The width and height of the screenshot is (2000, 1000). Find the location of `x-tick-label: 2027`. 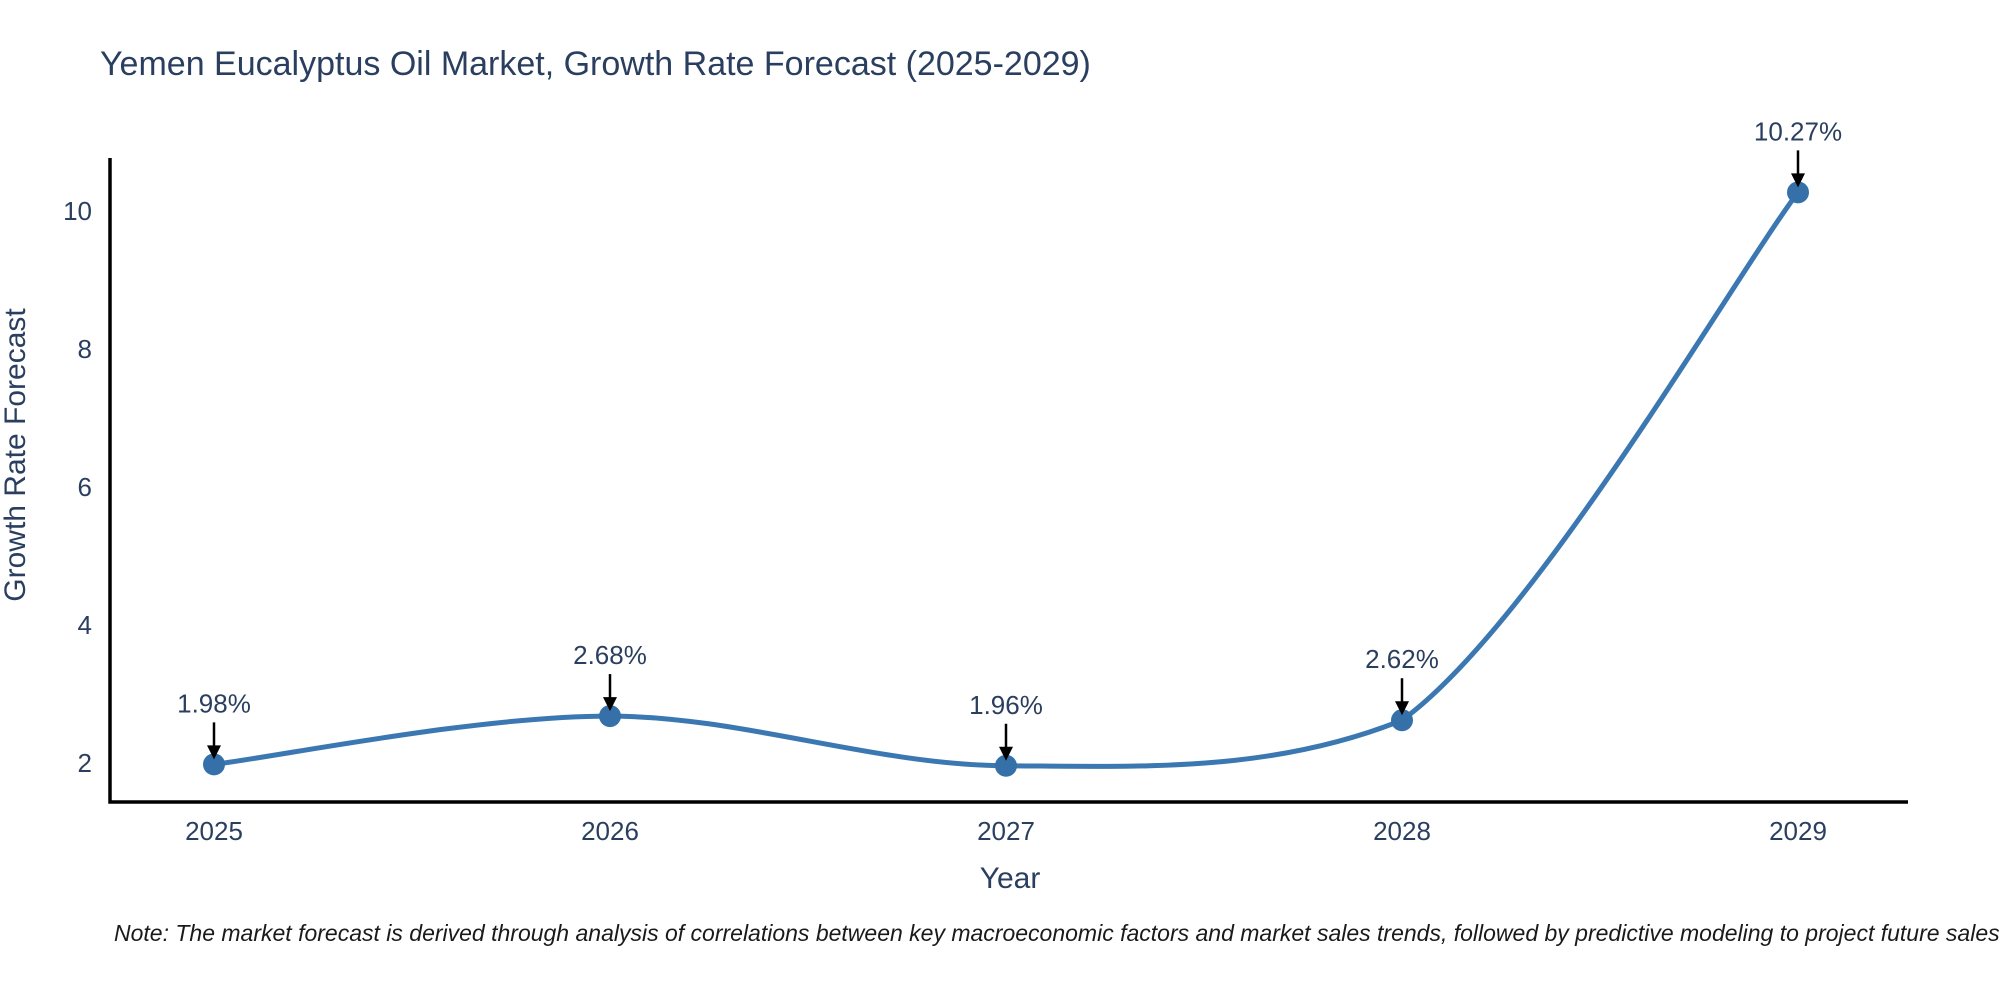

x-tick-label: 2027 is located at coordinates (1006, 831).